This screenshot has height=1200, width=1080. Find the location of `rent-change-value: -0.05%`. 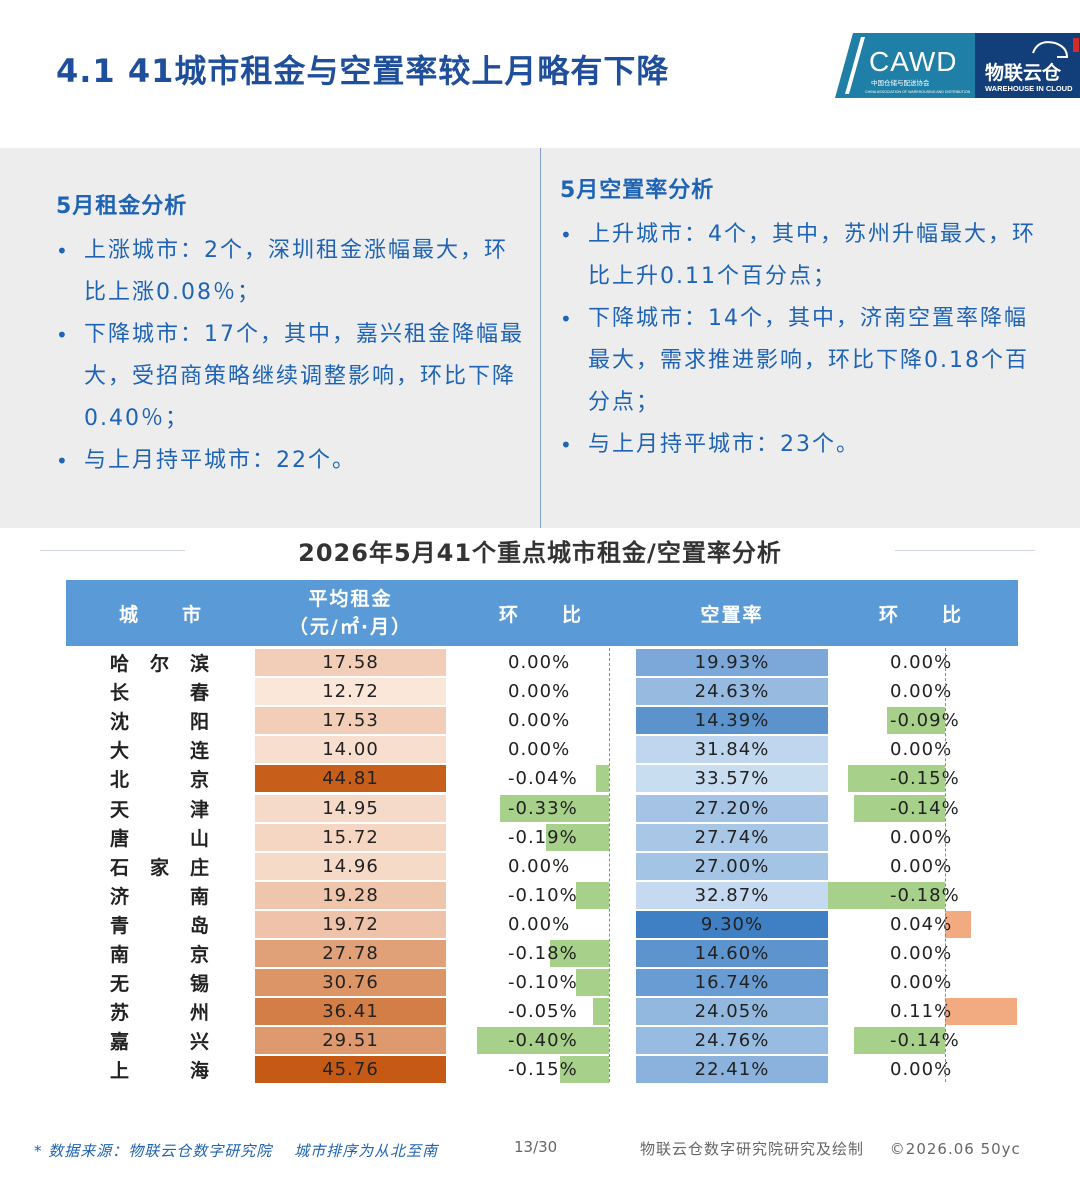

rent-change-value: -0.05% is located at coordinates (543, 1012).